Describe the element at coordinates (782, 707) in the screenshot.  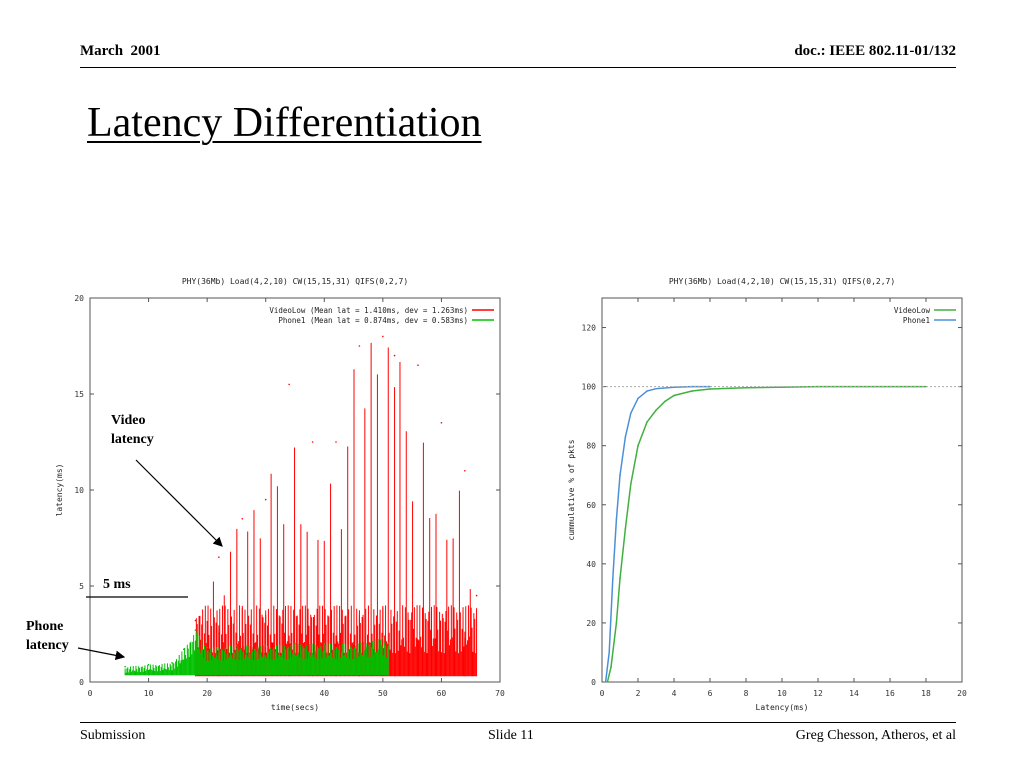
I see `x-axis-label: Latency(ms)` at that location.